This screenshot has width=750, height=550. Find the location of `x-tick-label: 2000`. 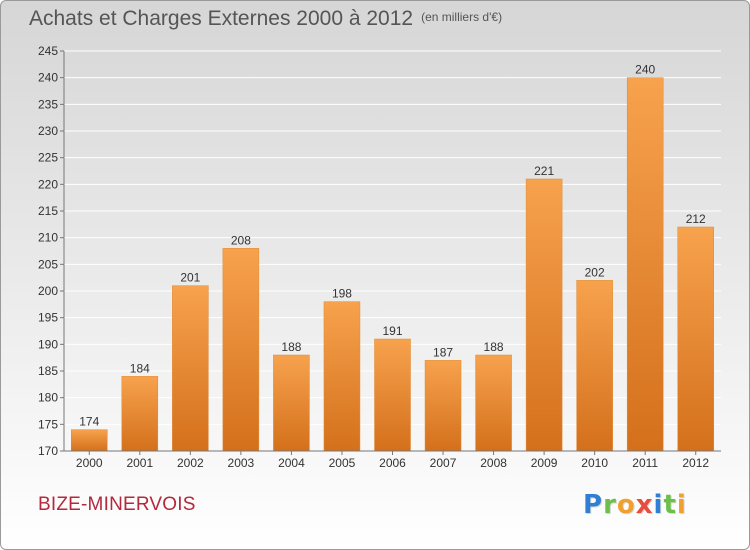

x-tick-label: 2000 is located at coordinates (89, 463).